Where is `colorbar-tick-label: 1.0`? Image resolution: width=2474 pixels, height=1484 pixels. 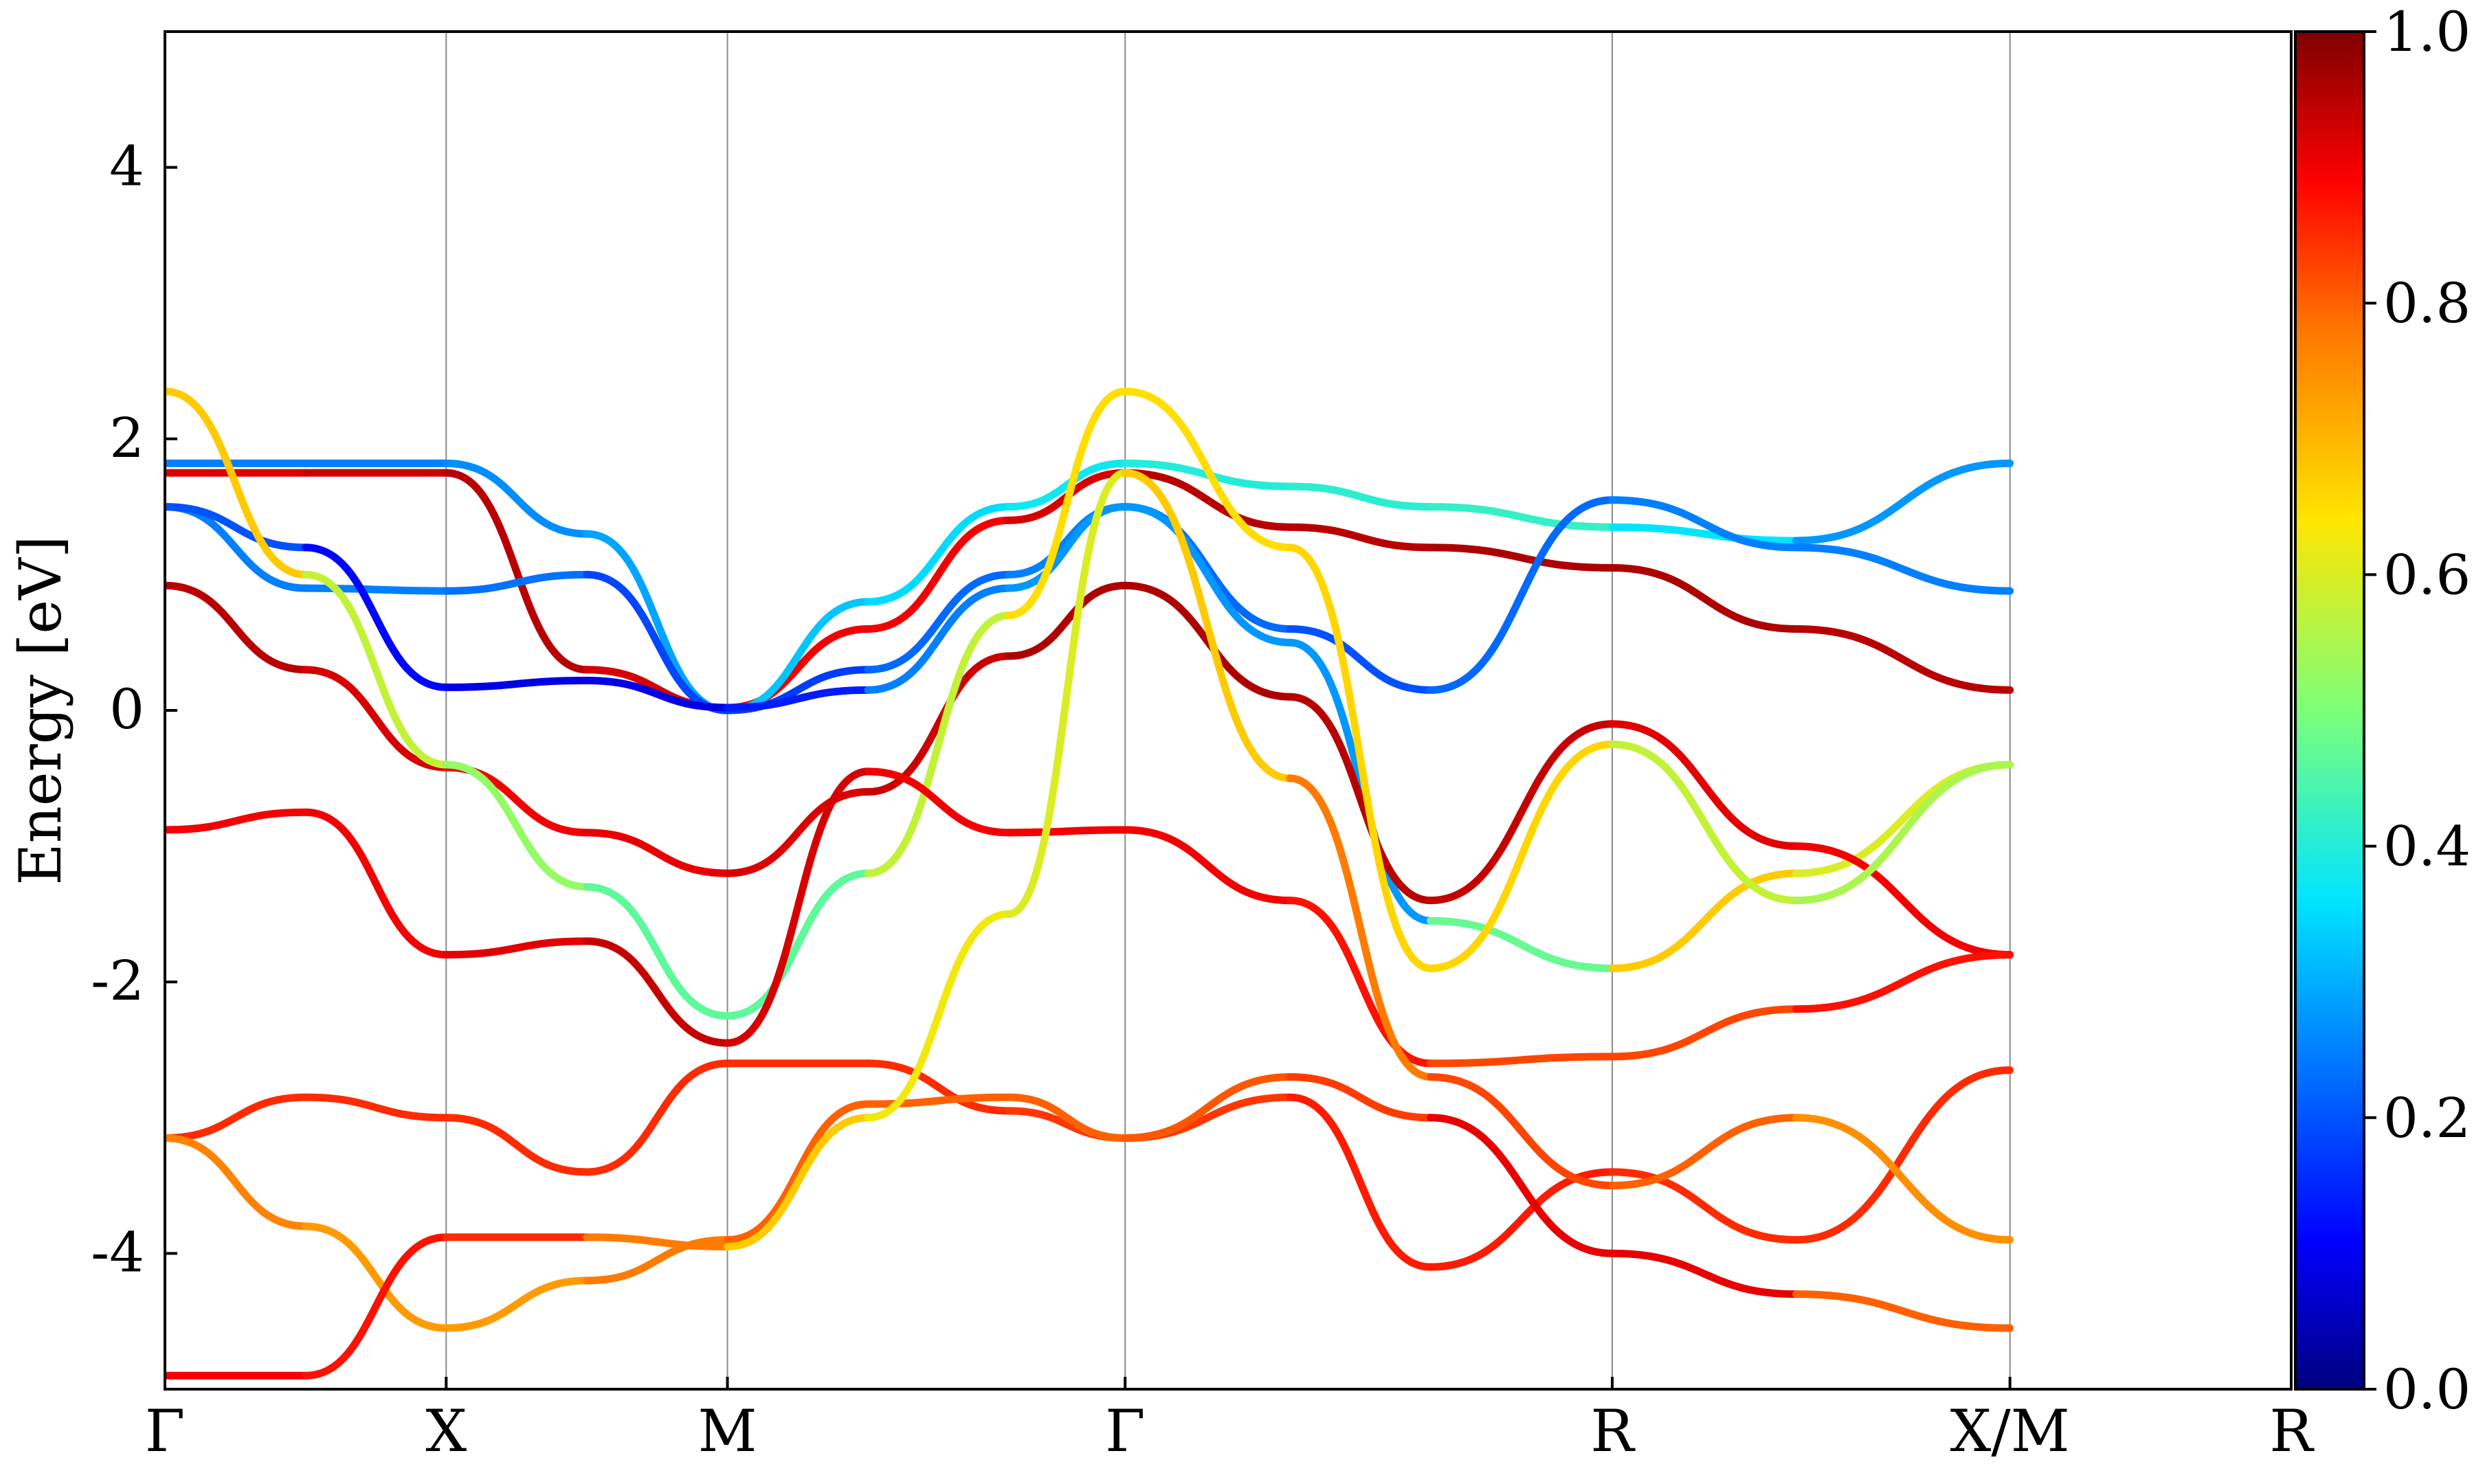 colorbar-tick-label: 1.0 is located at coordinates (2427, 32).